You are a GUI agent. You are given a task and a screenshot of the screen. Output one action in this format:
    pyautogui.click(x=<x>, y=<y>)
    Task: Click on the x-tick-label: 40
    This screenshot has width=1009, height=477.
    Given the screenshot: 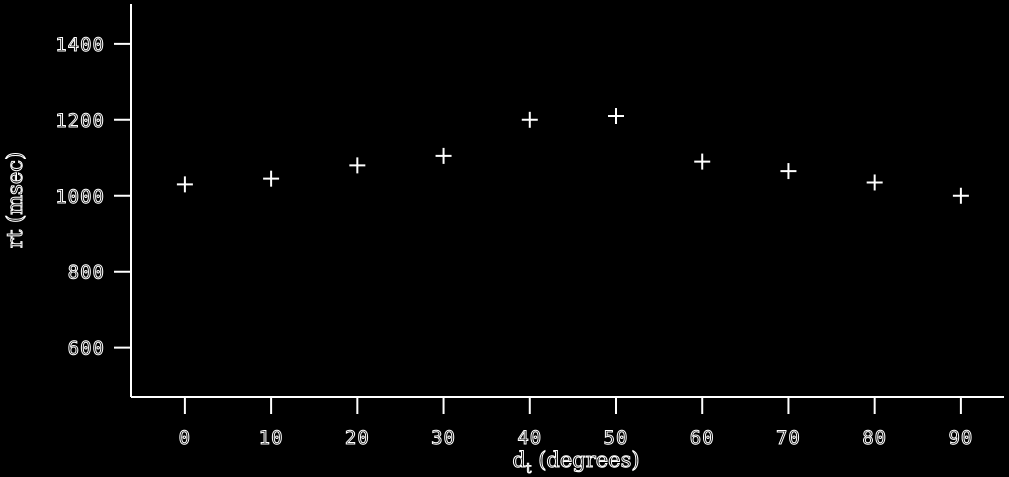 What is the action you would take?
    pyautogui.click(x=529, y=438)
    